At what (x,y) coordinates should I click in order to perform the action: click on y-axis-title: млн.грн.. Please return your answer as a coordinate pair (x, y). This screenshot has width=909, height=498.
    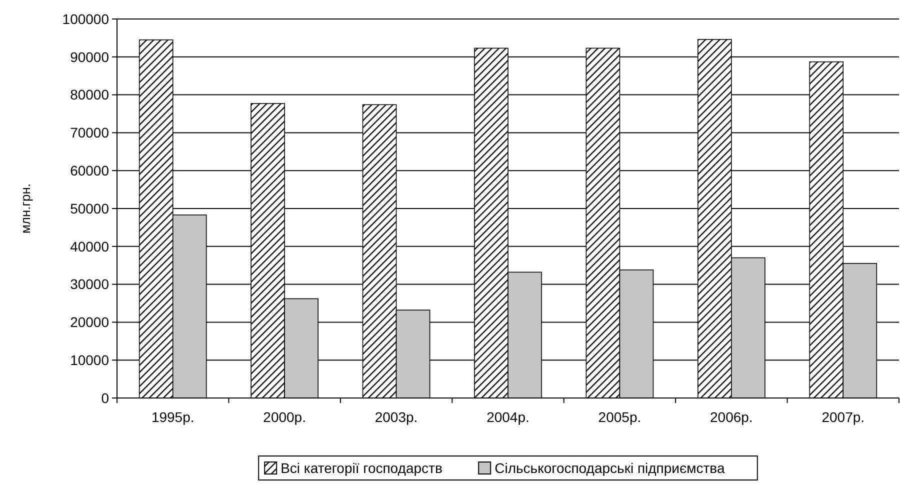
    Looking at the image, I should click on (25, 208).